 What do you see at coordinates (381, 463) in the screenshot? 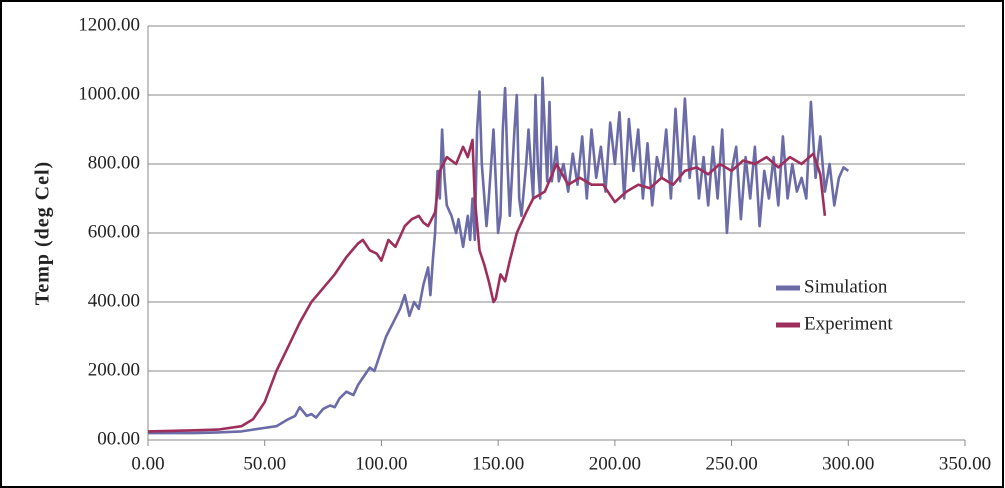
I see `x-tick-label: 100.00` at bounding box center [381, 463].